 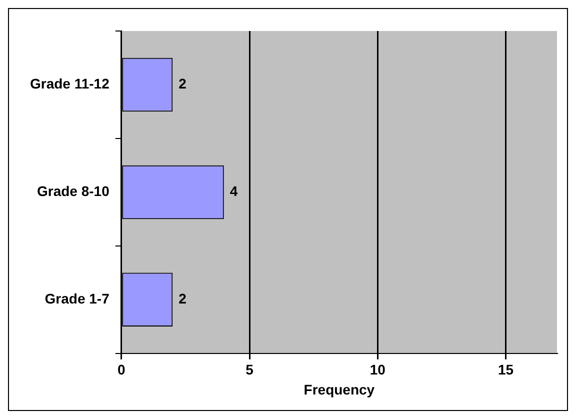 I want to click on y-tick-label: Grade 8-10, so click(x=73, y=191).